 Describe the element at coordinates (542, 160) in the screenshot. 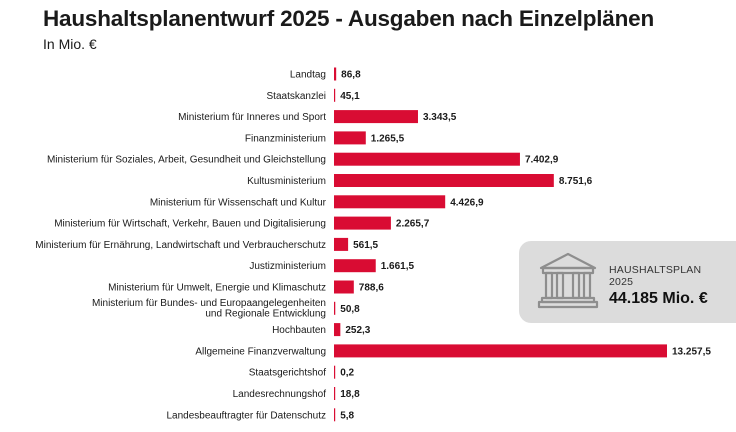

I see `value-label: 7.402,9` at that location.